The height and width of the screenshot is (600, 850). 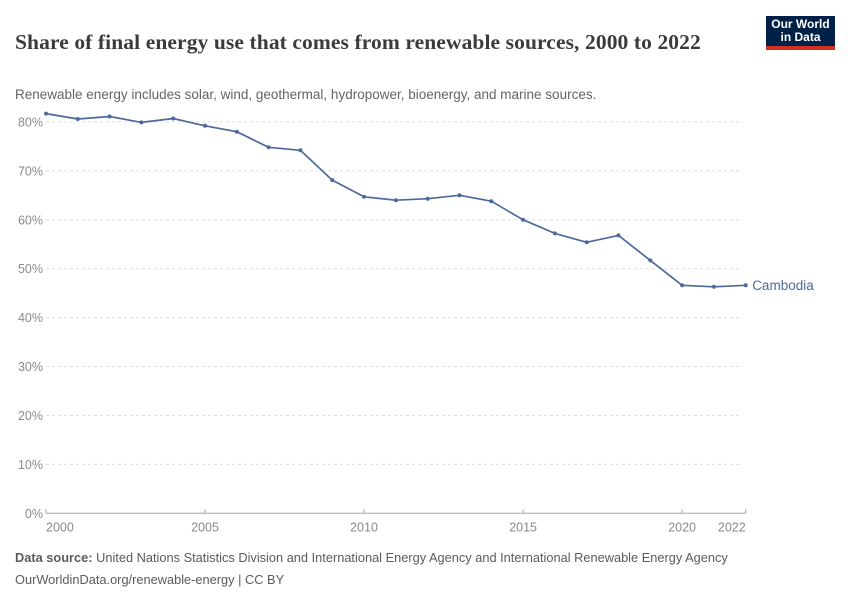 I want to click on x-axis-tick-label: 2020, so click(x=682, y=527).